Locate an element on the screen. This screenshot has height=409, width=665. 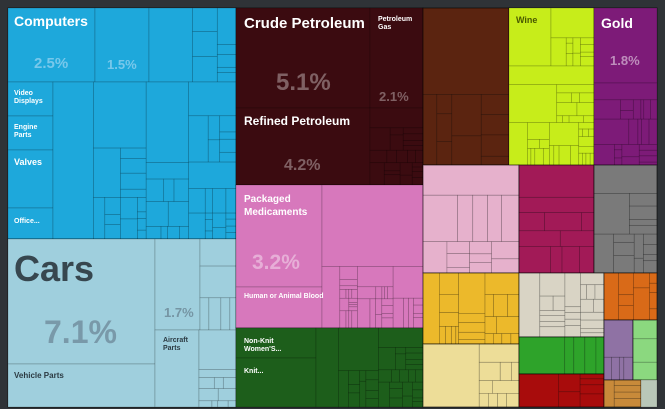
tile-misc is located at coordinates (621, 368).